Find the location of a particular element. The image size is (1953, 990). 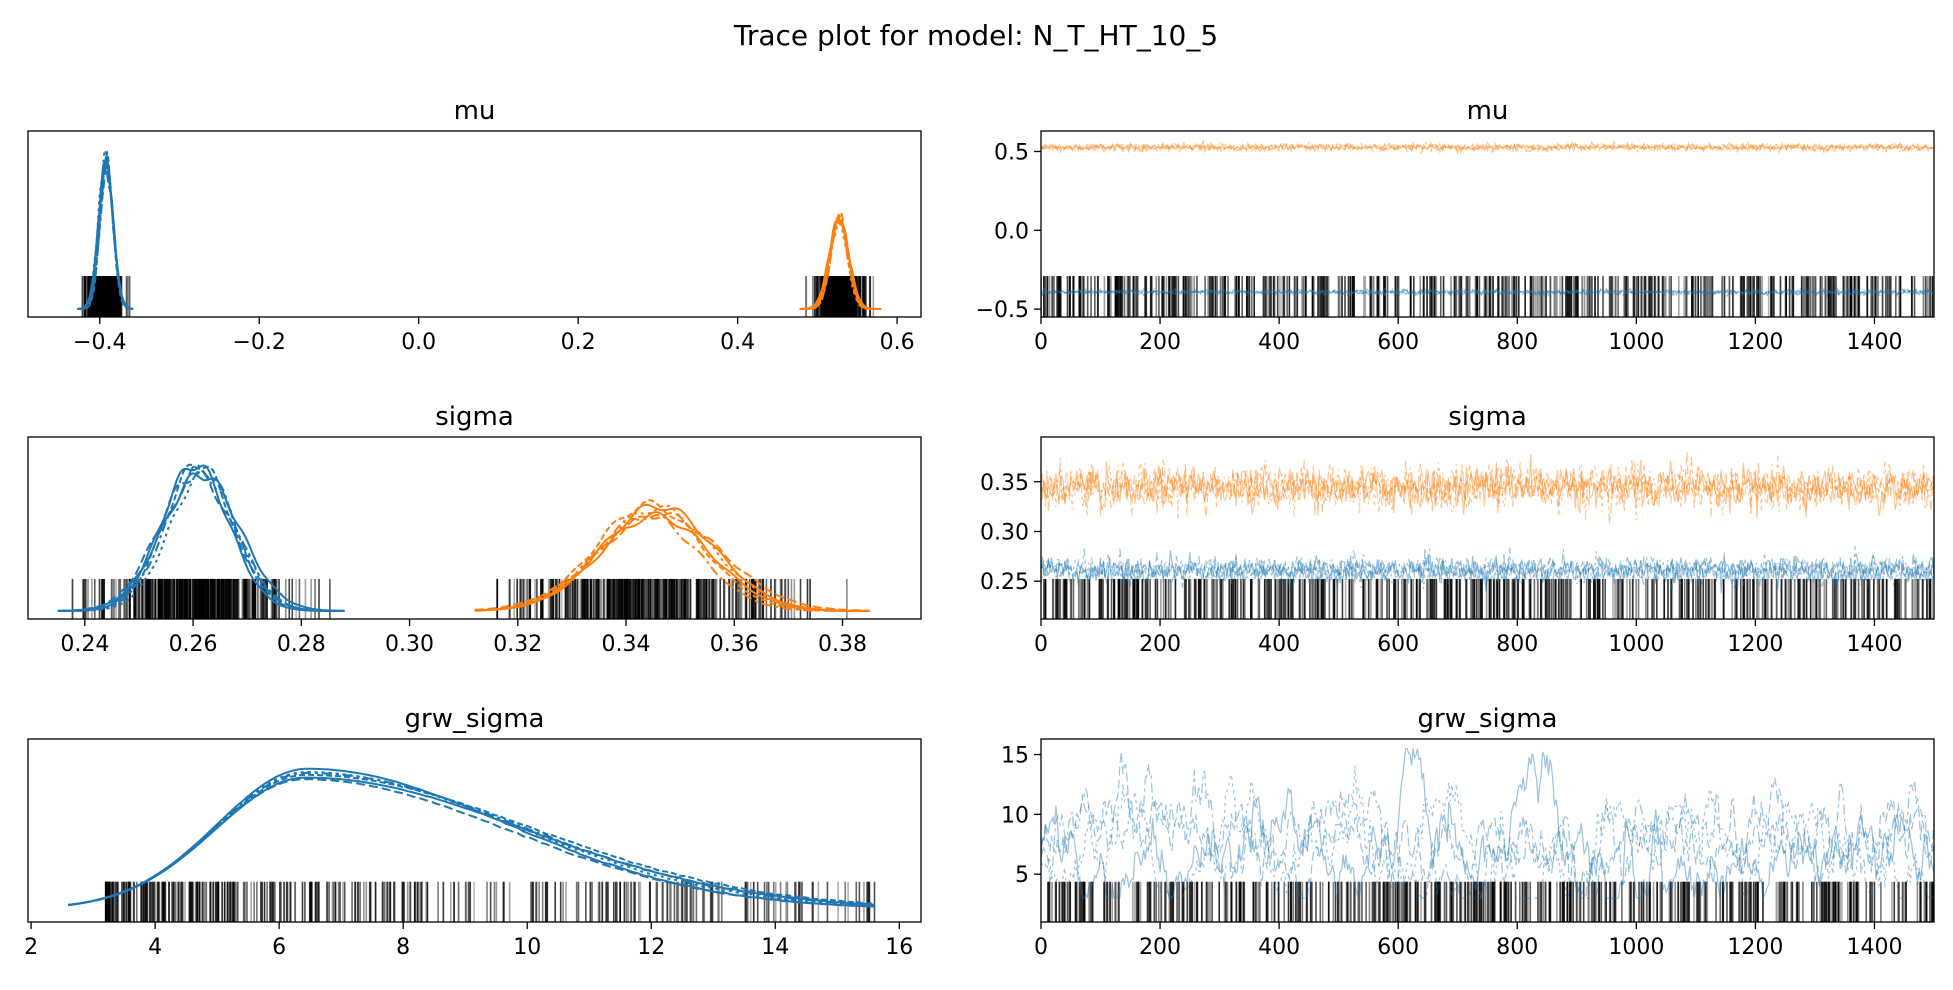

xtick-label: 12 is located at coordinates (651, 947).